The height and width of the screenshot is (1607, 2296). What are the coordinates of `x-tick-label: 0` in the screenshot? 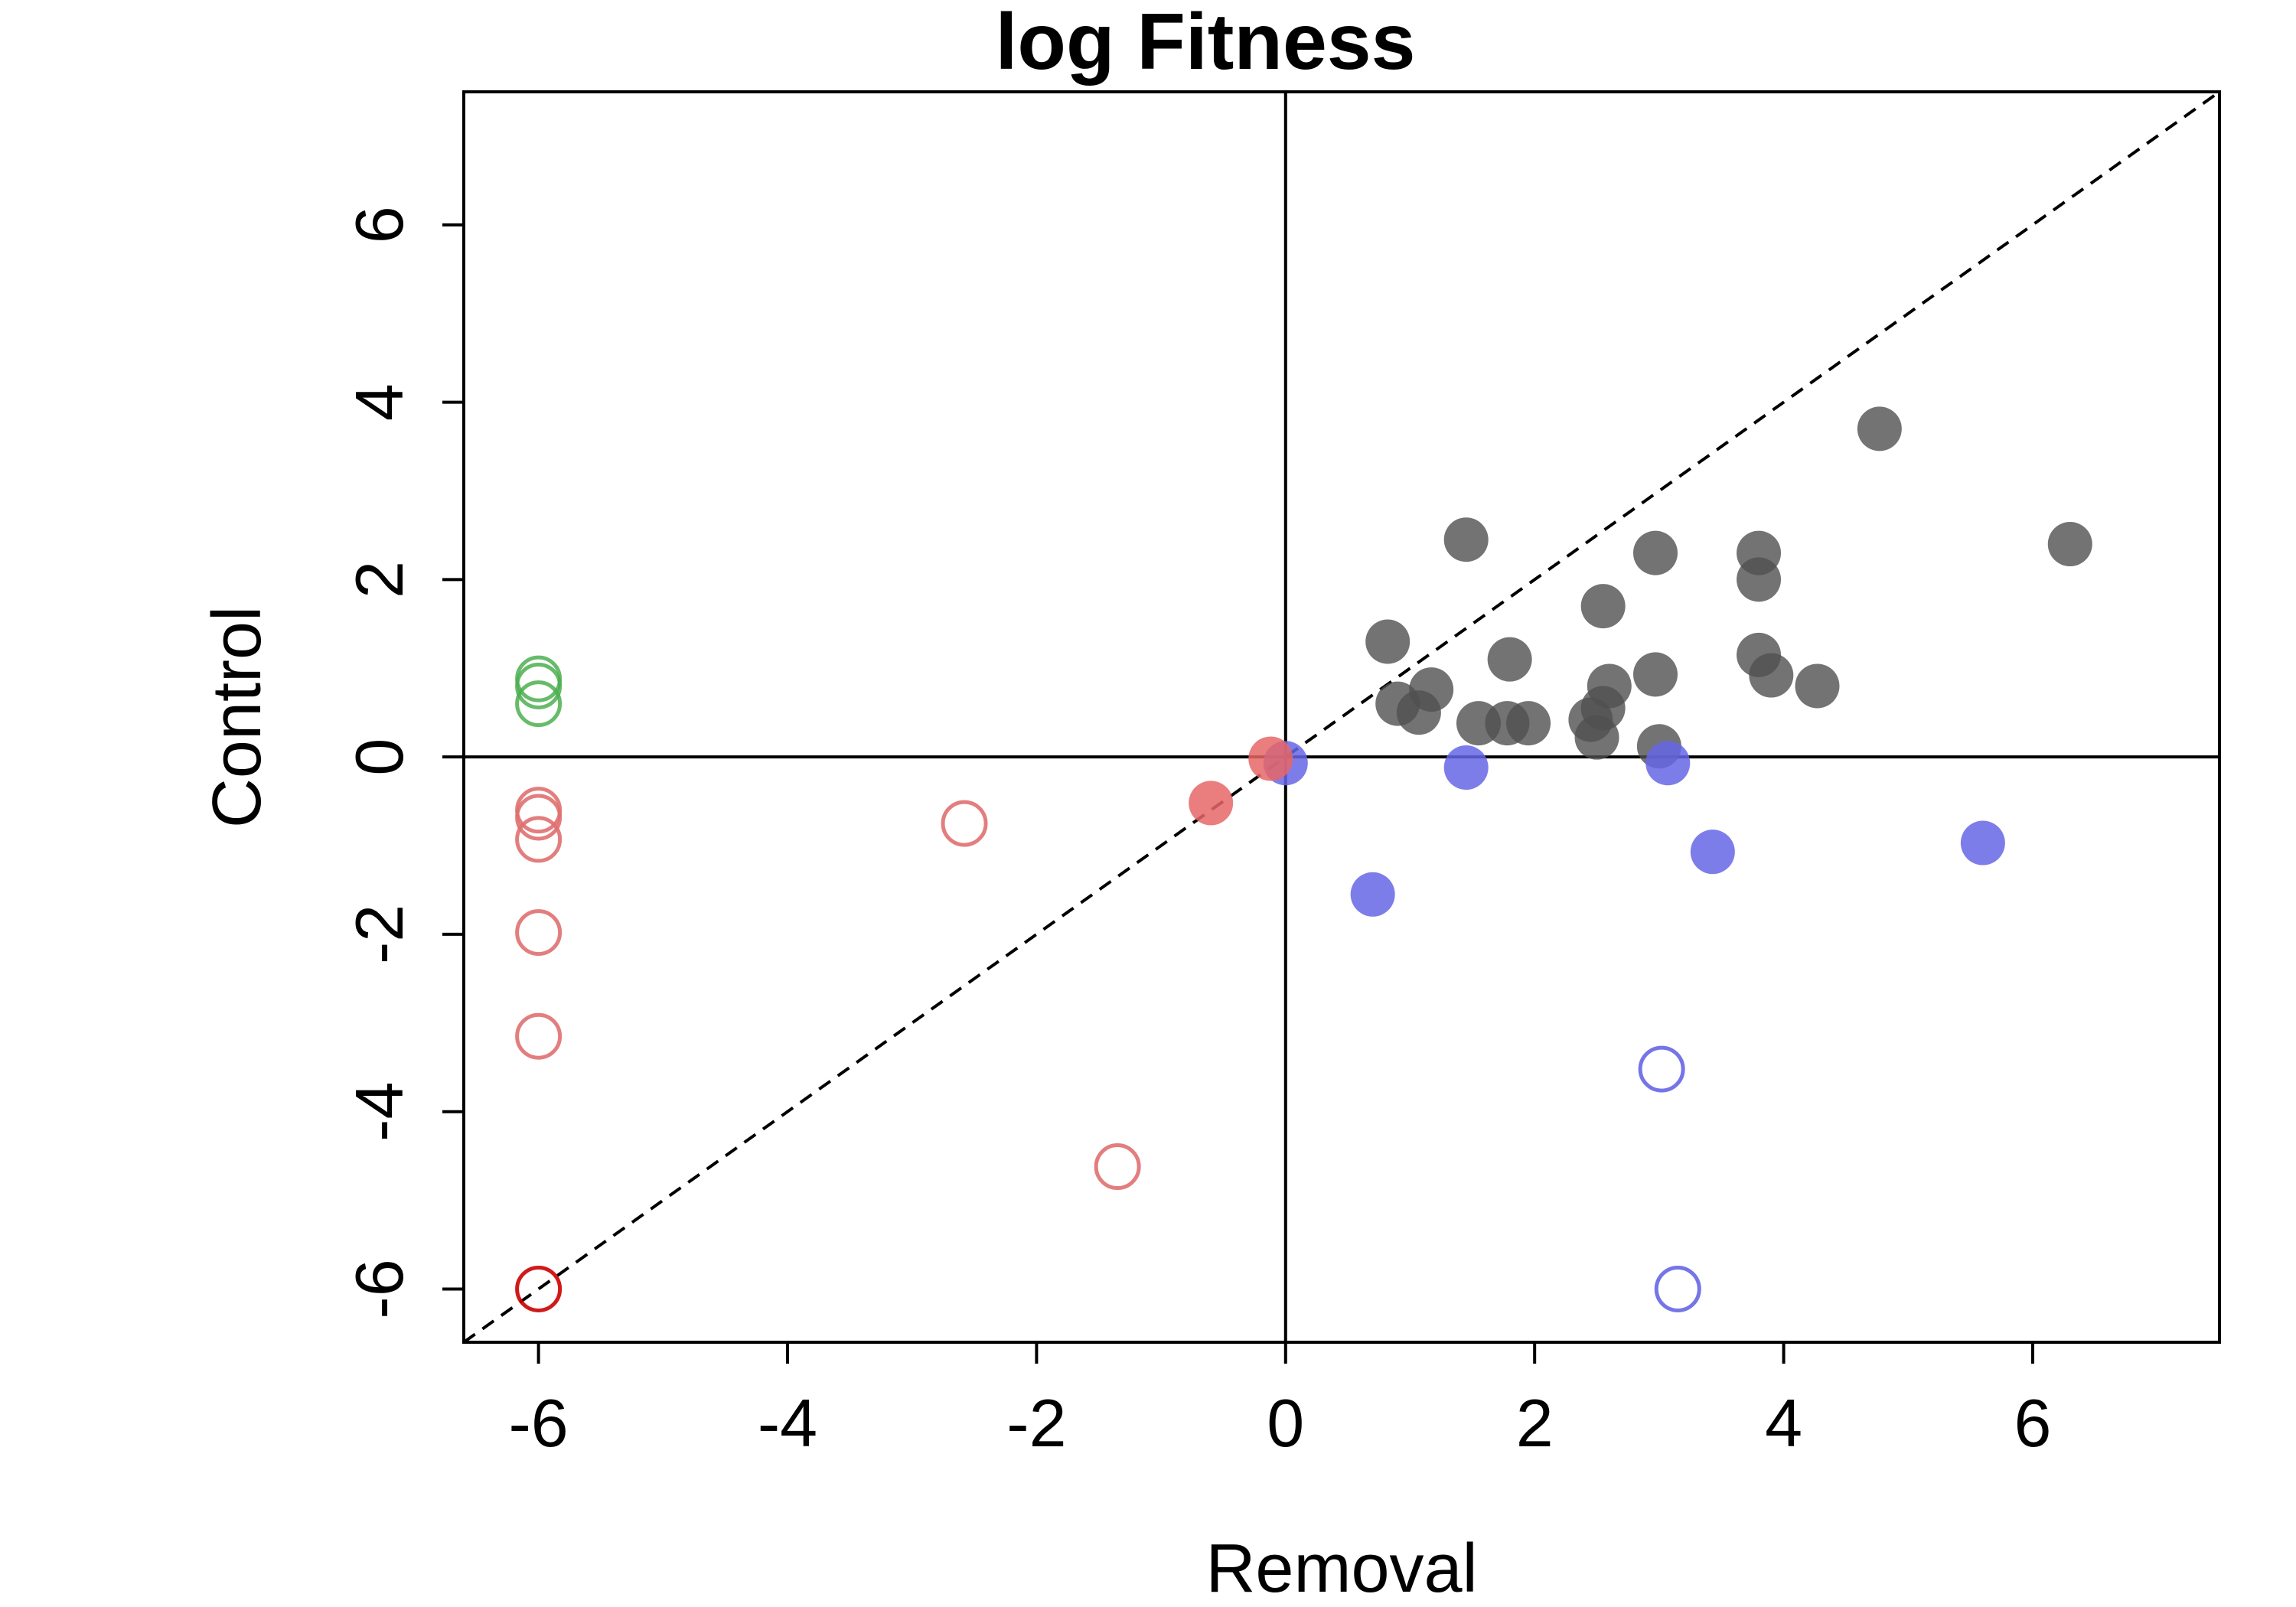 It's located at (1285, 1423).